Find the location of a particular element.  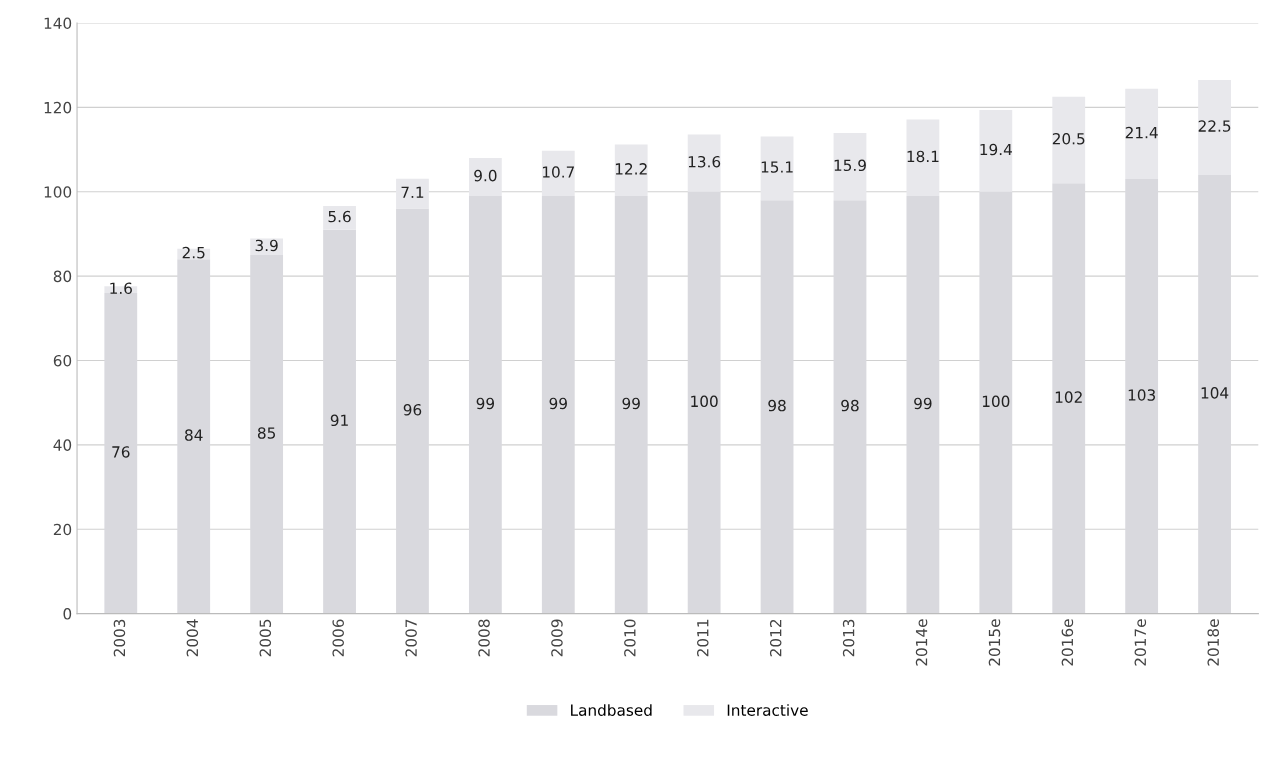

x-tick-label: 2018e is located at coordinates (1213, 642).